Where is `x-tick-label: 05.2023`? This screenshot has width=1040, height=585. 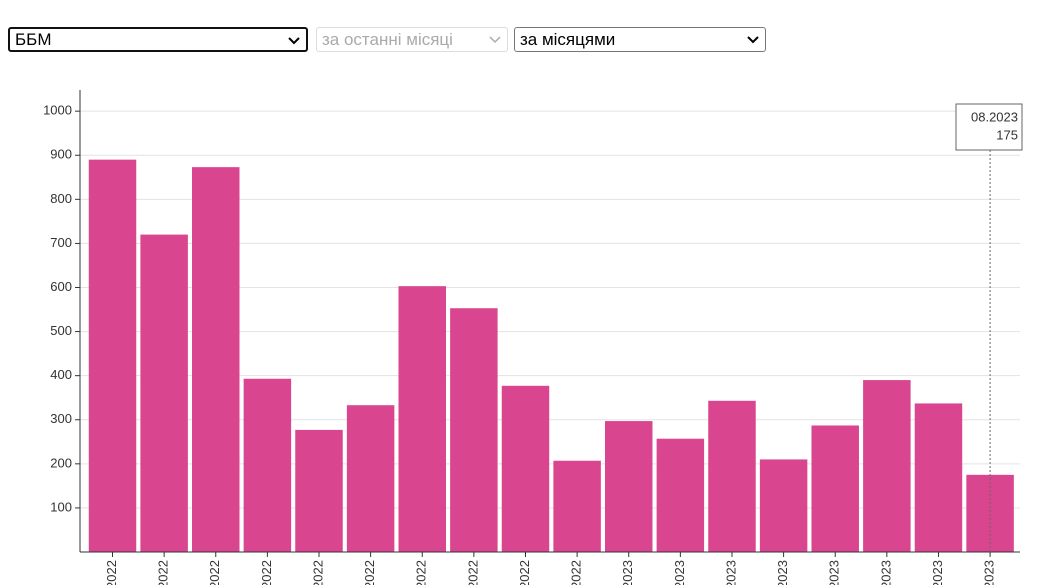
x-tick-label: 05.2023 is located at coordinates (834, 572).